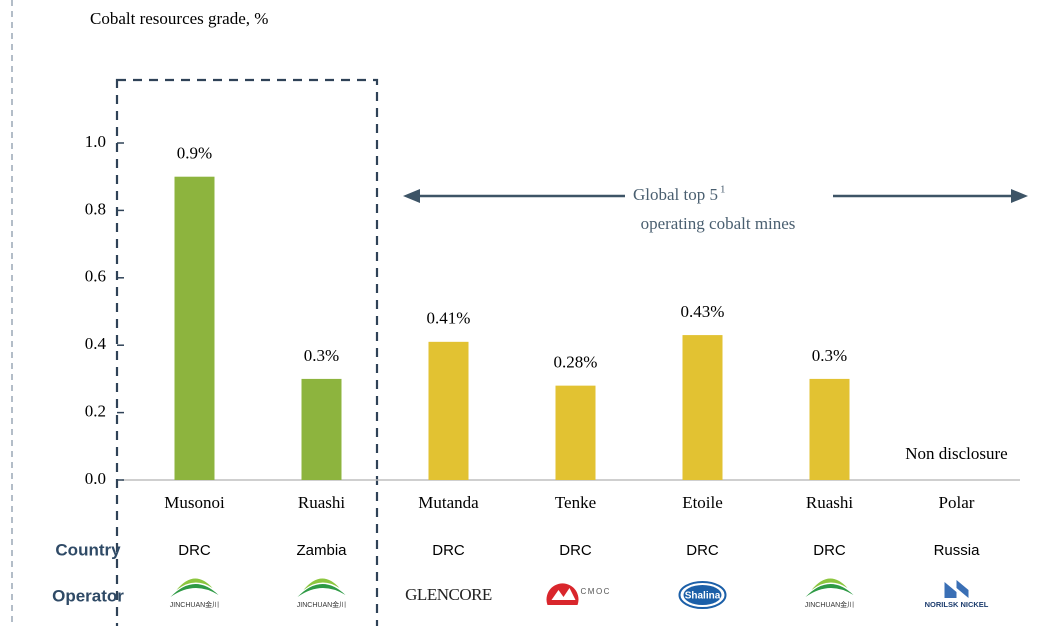  I want to click on y-tick-label: 0.0, so click(95, 478).